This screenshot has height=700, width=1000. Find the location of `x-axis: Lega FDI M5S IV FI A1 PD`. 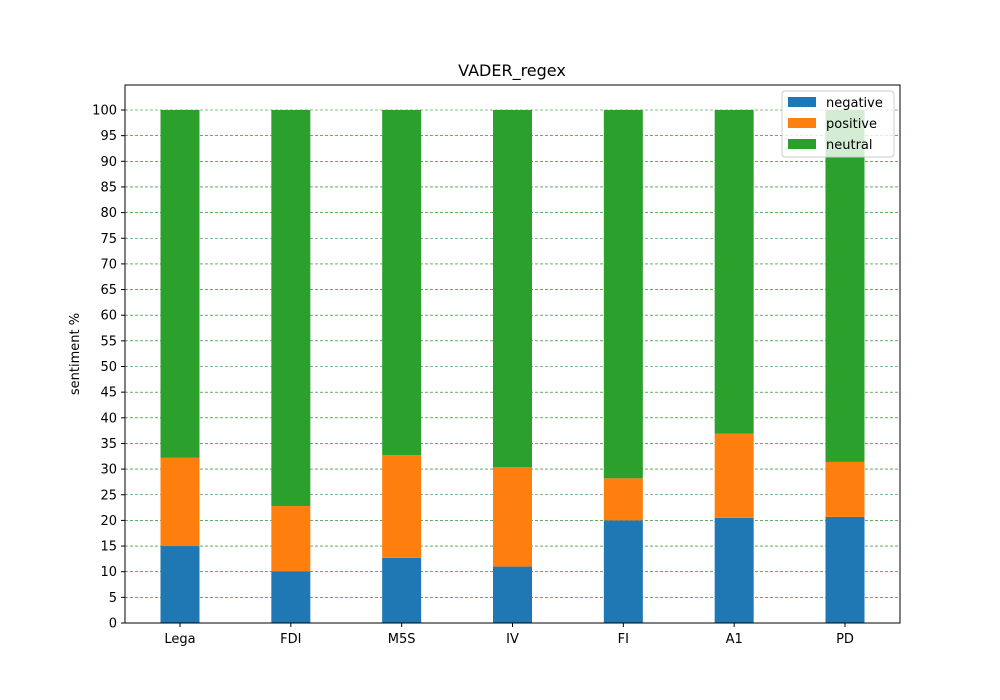

x-axis: Lega FDI M5S IV FI A1 PD is located at coordinates (509, 635).